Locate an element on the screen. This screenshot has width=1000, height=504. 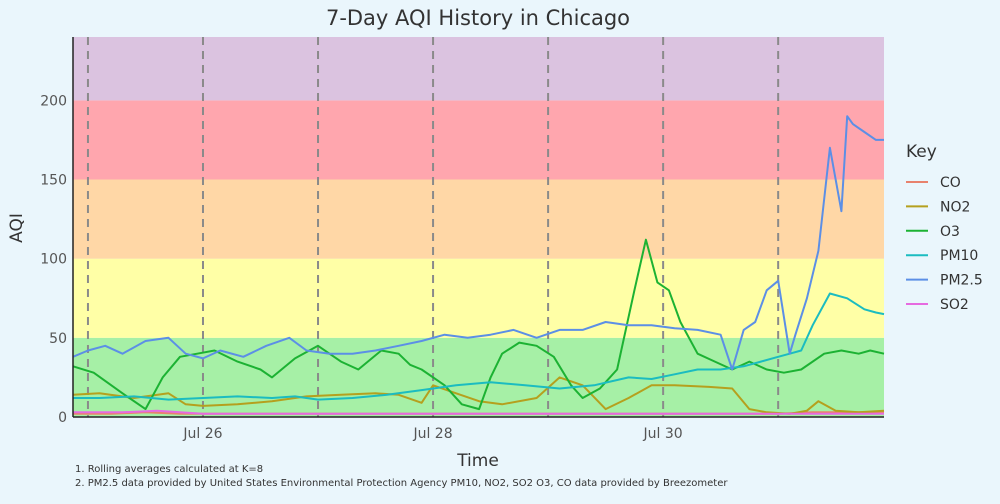
series-line-so2 is located at coordinates (478, 412).